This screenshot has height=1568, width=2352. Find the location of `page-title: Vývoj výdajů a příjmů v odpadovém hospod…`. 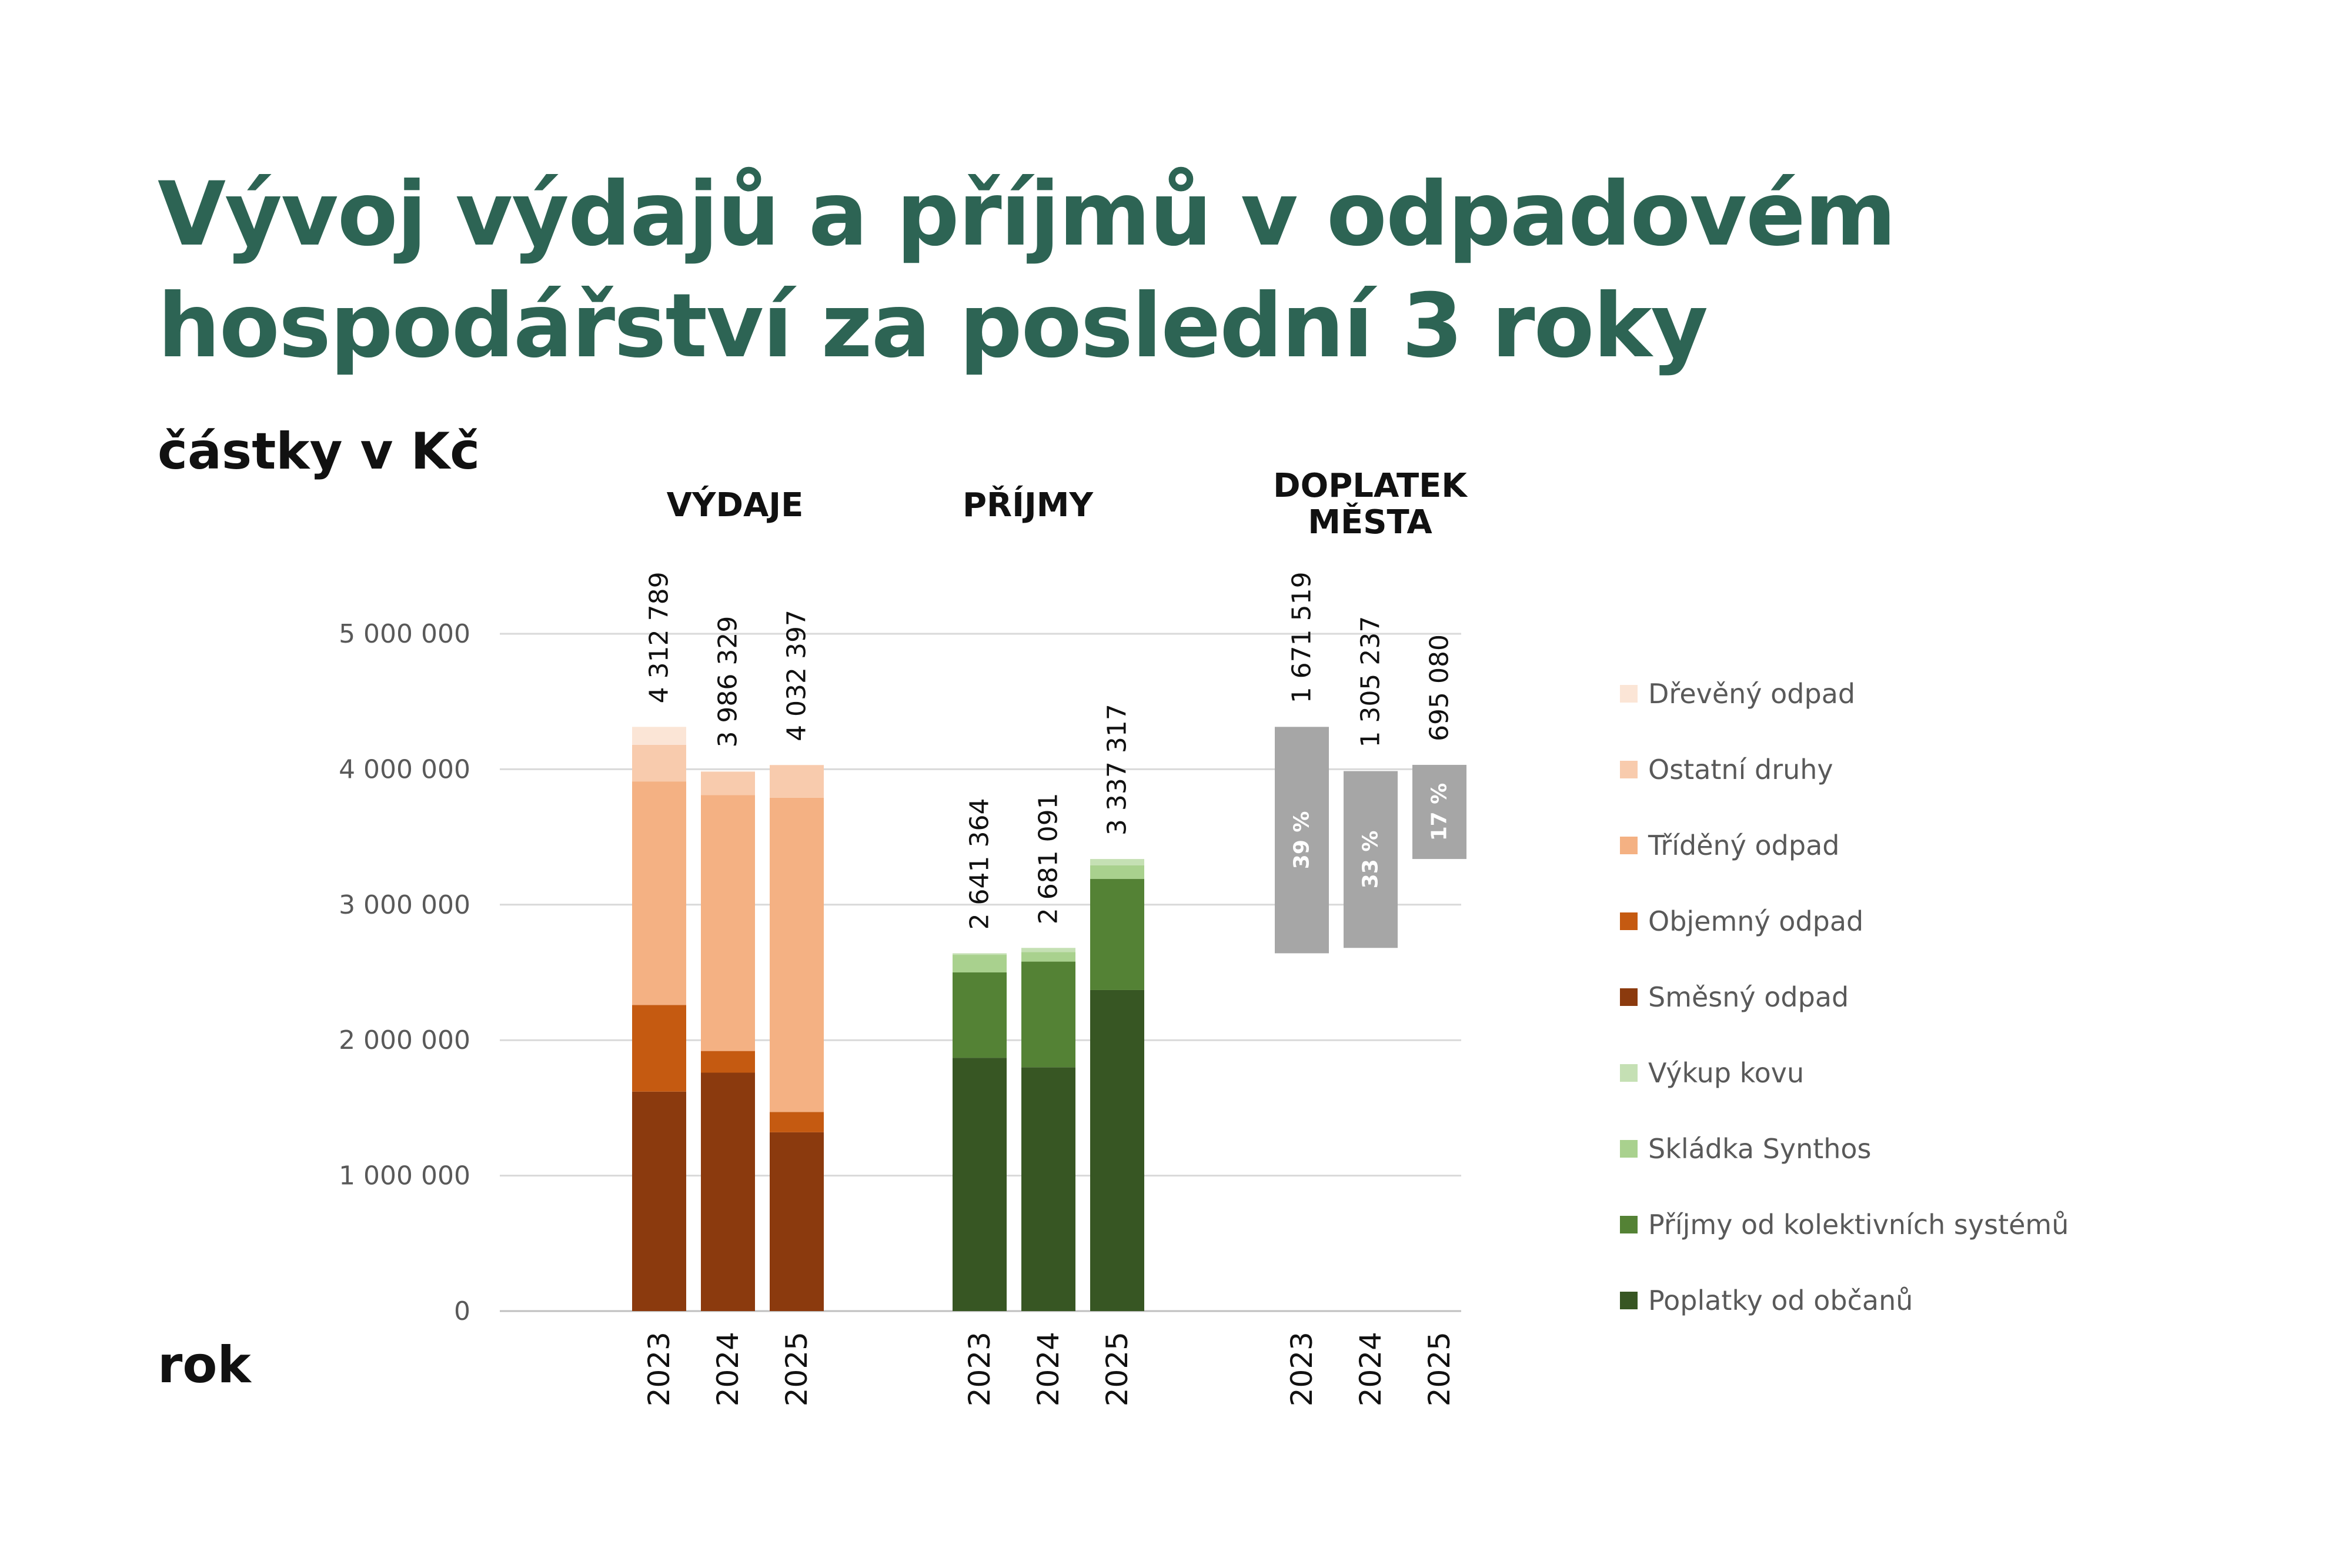

page-title: Vývoj výdajů a příjmů v odpadovém hospod… is located at coordinates (1027, 270).